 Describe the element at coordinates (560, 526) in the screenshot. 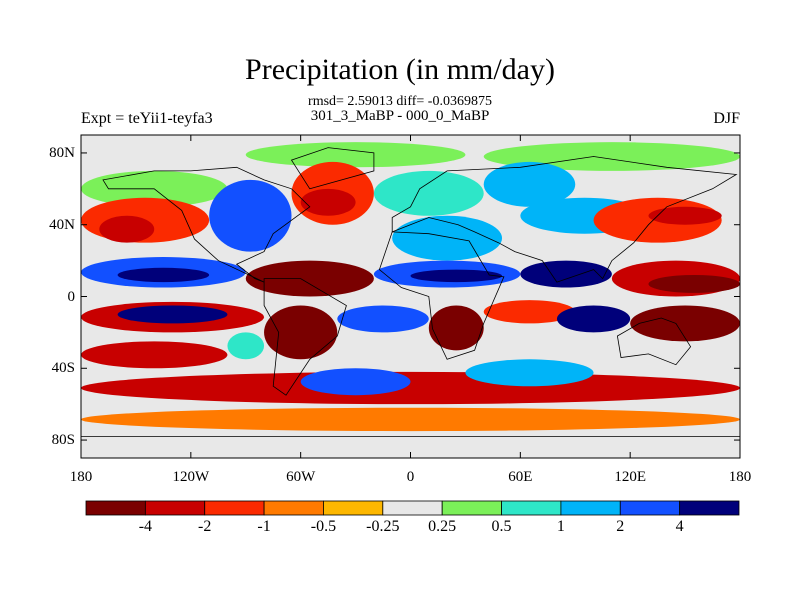

I see `colorbar-label: 1` at that location.